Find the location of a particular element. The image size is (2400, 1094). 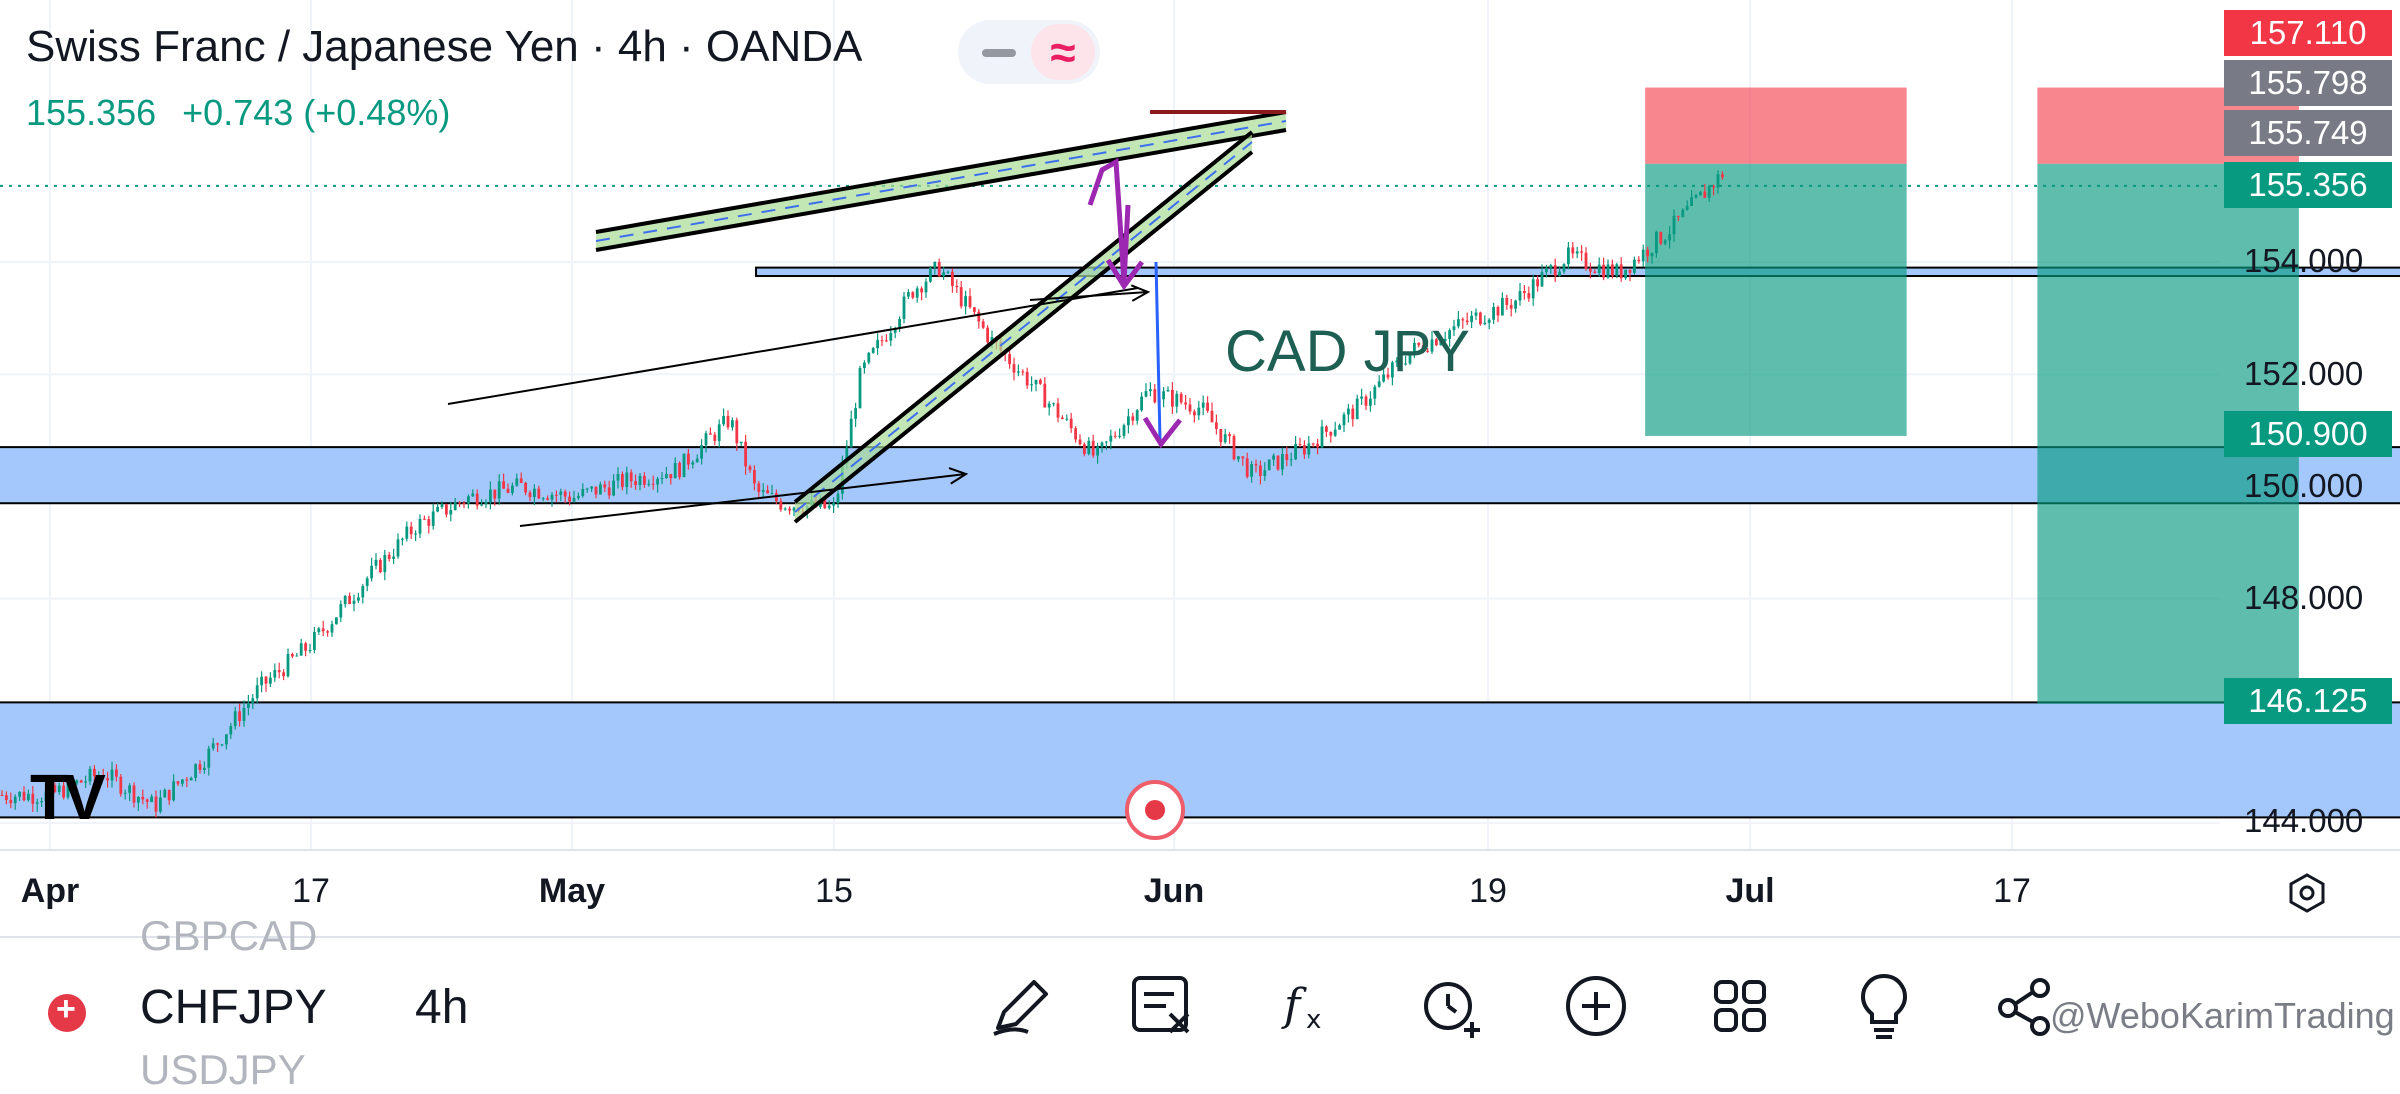

prev-symbol: GBPCAD is located at coordinates (229, 935).